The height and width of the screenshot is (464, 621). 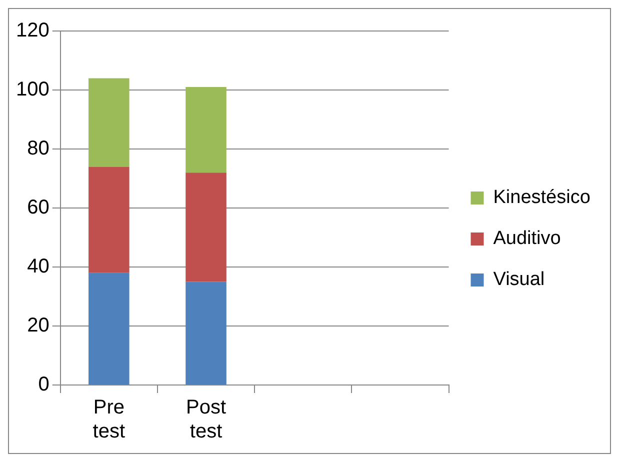 What do you see at coordinates (33, 89) in the screenshot?
I see `y-tick-label: 100` at bounding box center [33, 89].